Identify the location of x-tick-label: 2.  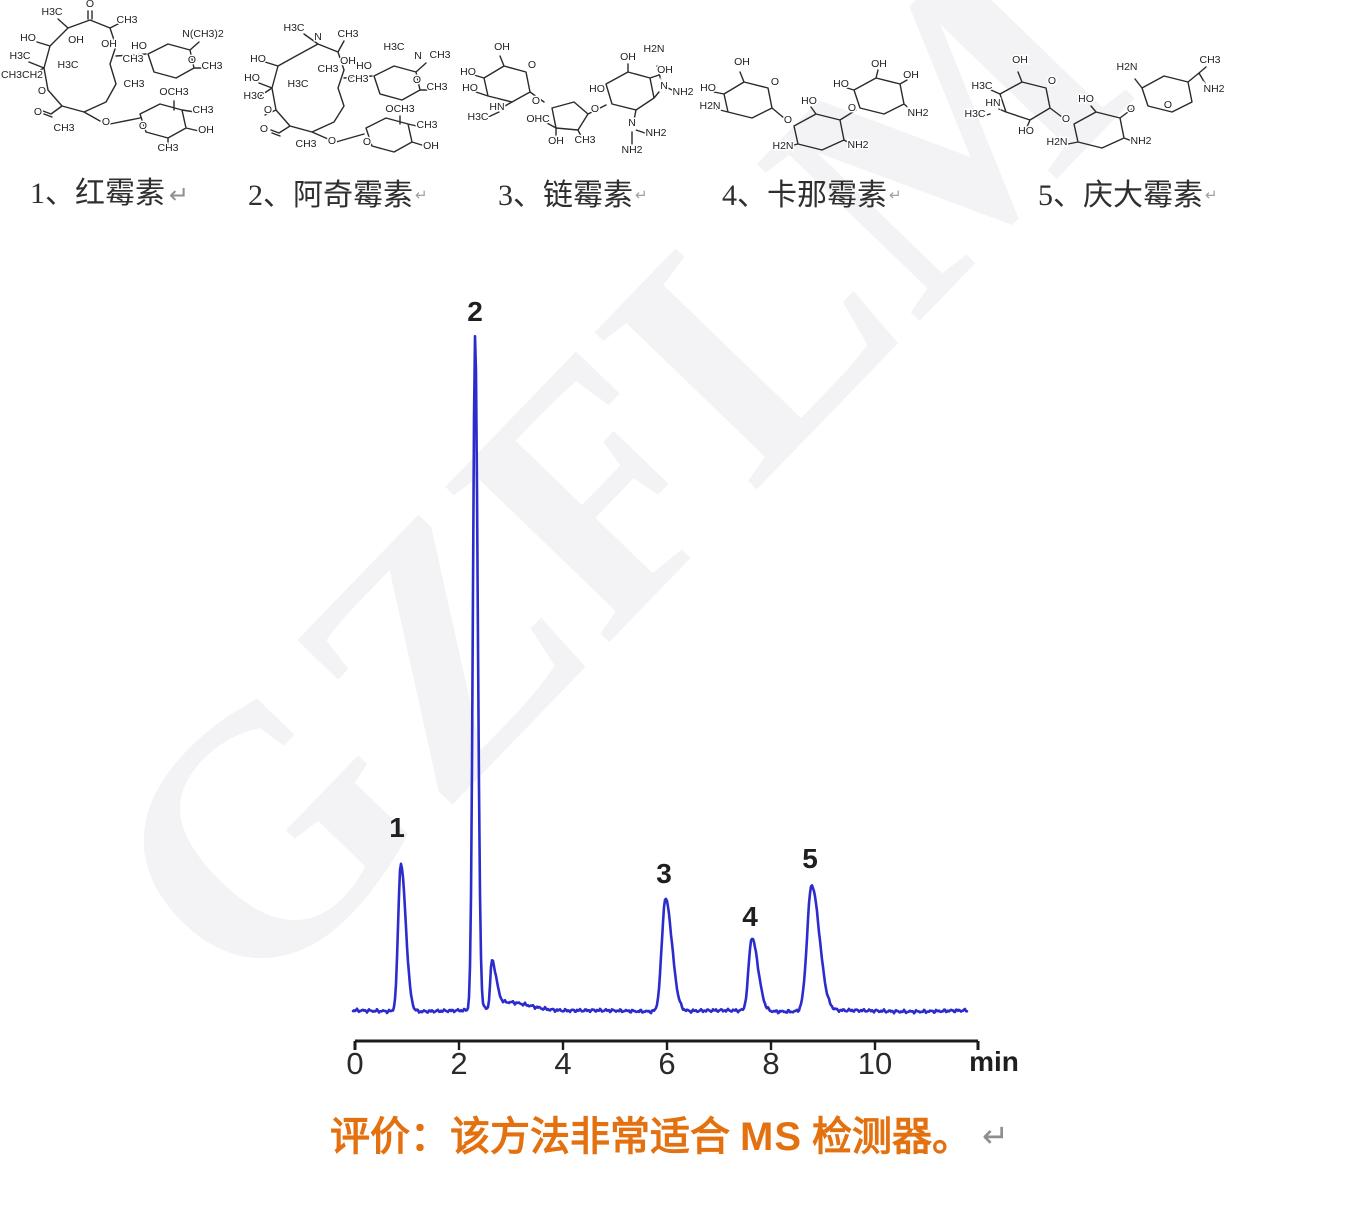
(458, 1063).